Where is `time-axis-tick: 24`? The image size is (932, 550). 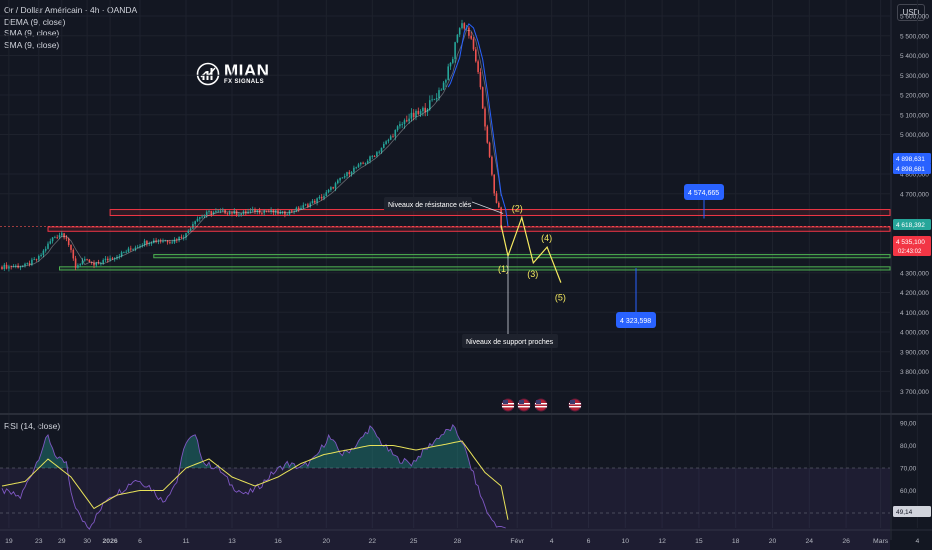
time-axis-tick: 24 is located at coordinates (810, 541).